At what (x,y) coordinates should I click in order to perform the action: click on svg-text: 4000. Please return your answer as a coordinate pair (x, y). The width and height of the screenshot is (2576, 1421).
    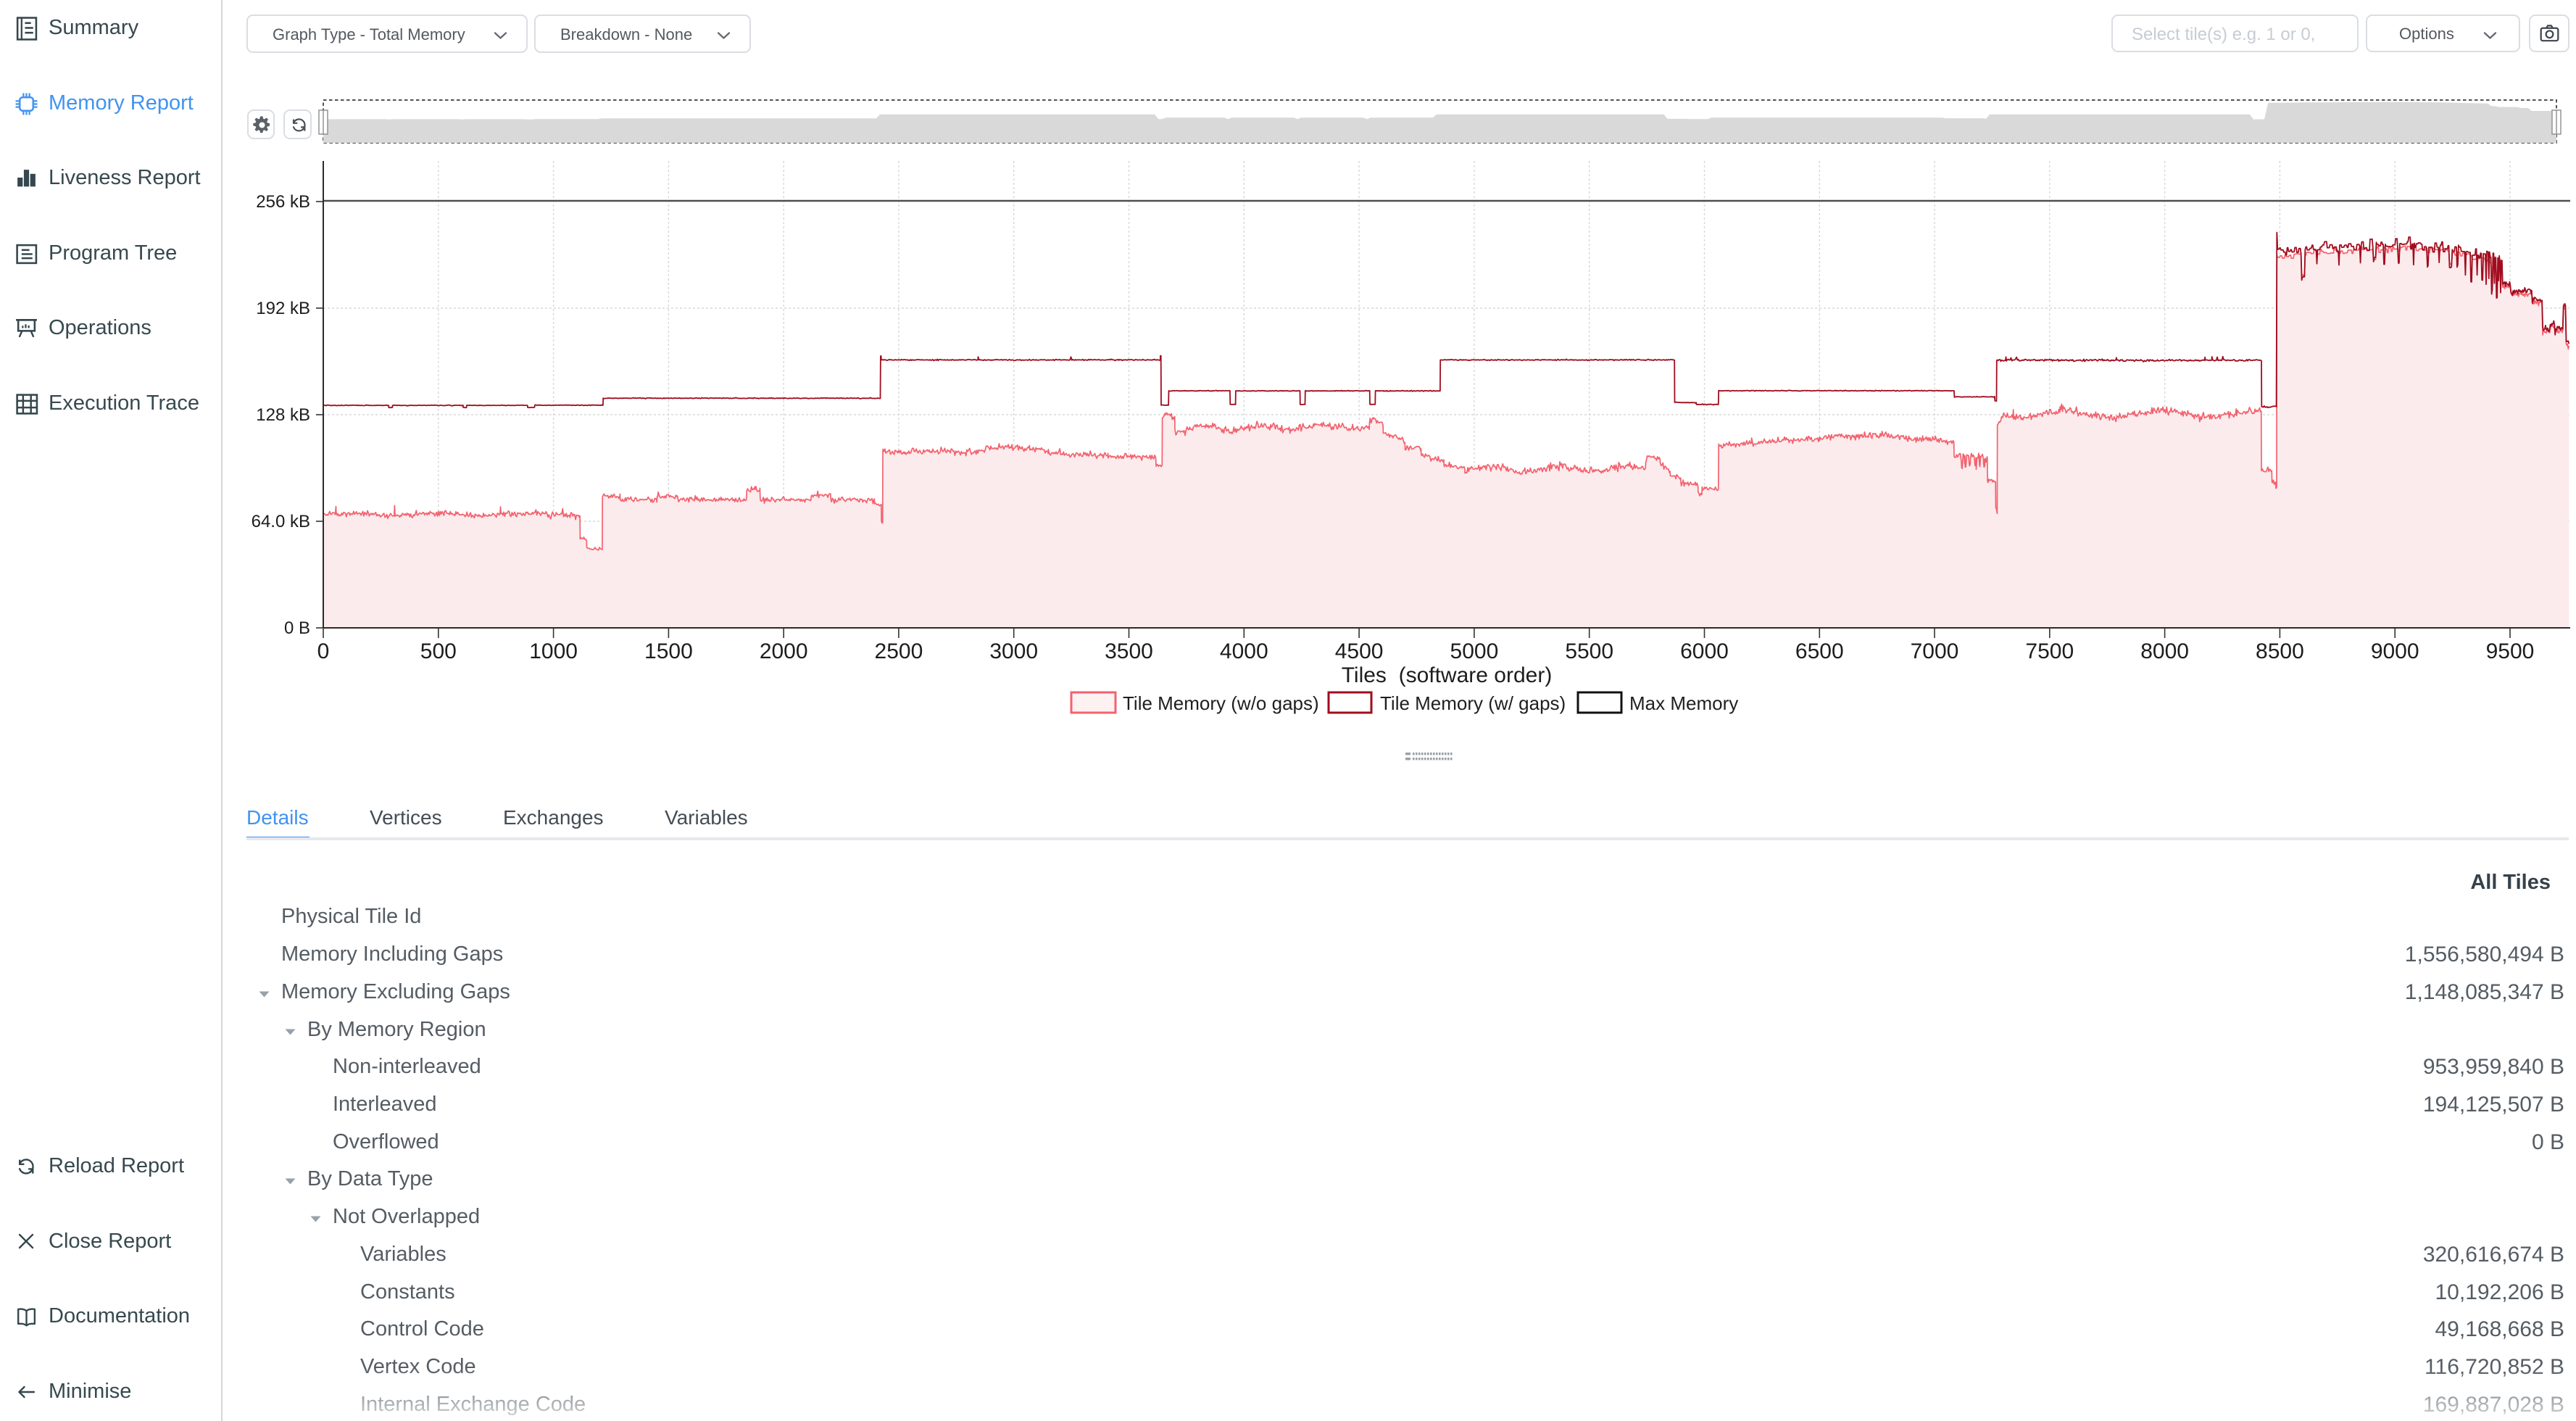
    Looking at the image, I should click on (1244, 651).